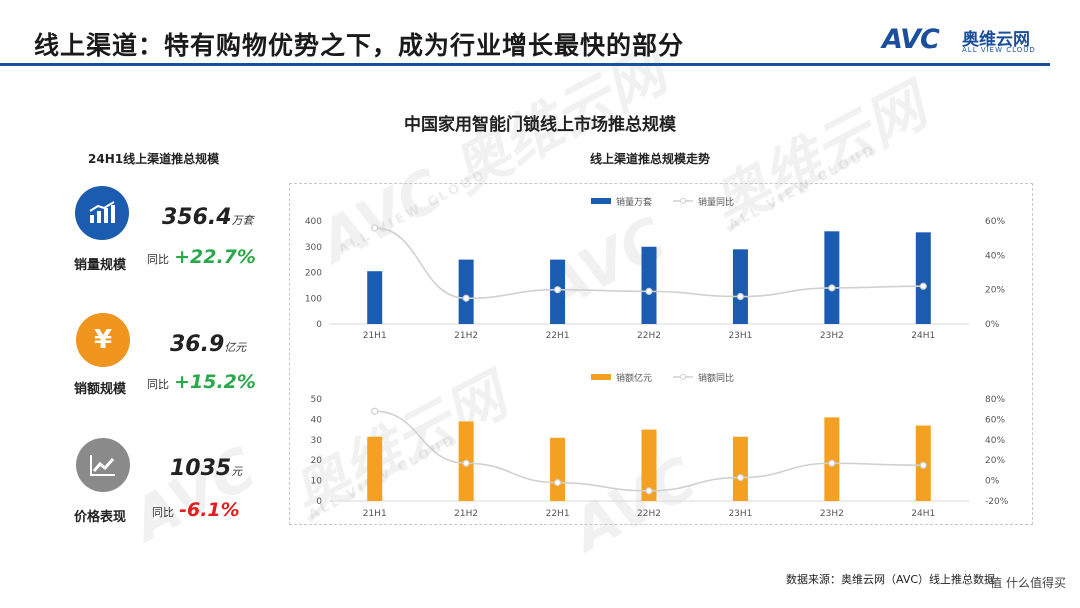  Describe the element at coordinates (206, 468) in the screenshot. I see `price-value: 1035元` at that location.